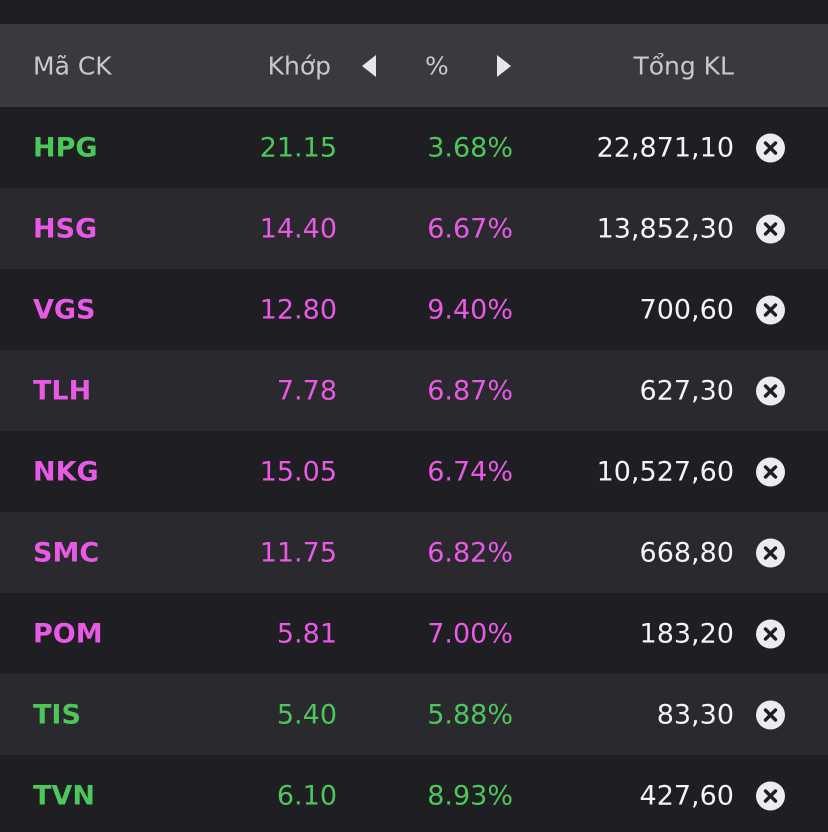 The width and height of the screenshot is (828, 832). I want to click on row-percent-change: 6.67%, so click(470, 228).